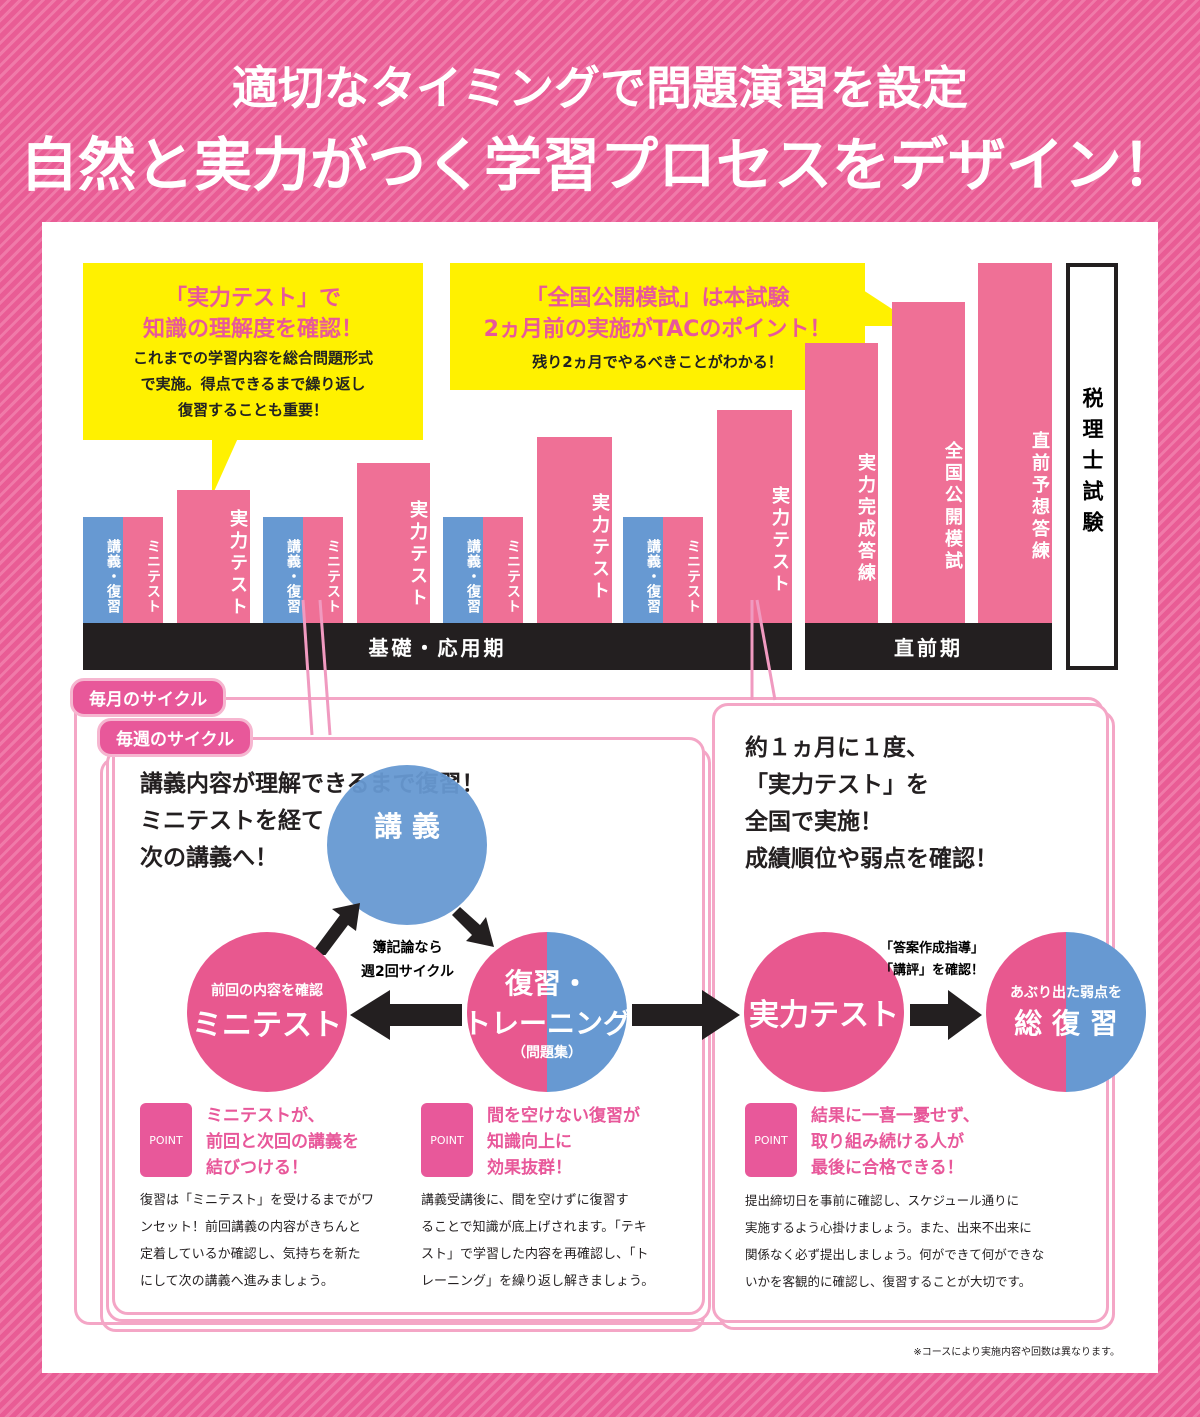 The image size is (1200, 1417). Describe the element at coordinates (404, 929) in the screenshot. I see `cycle-arrows` at that location.